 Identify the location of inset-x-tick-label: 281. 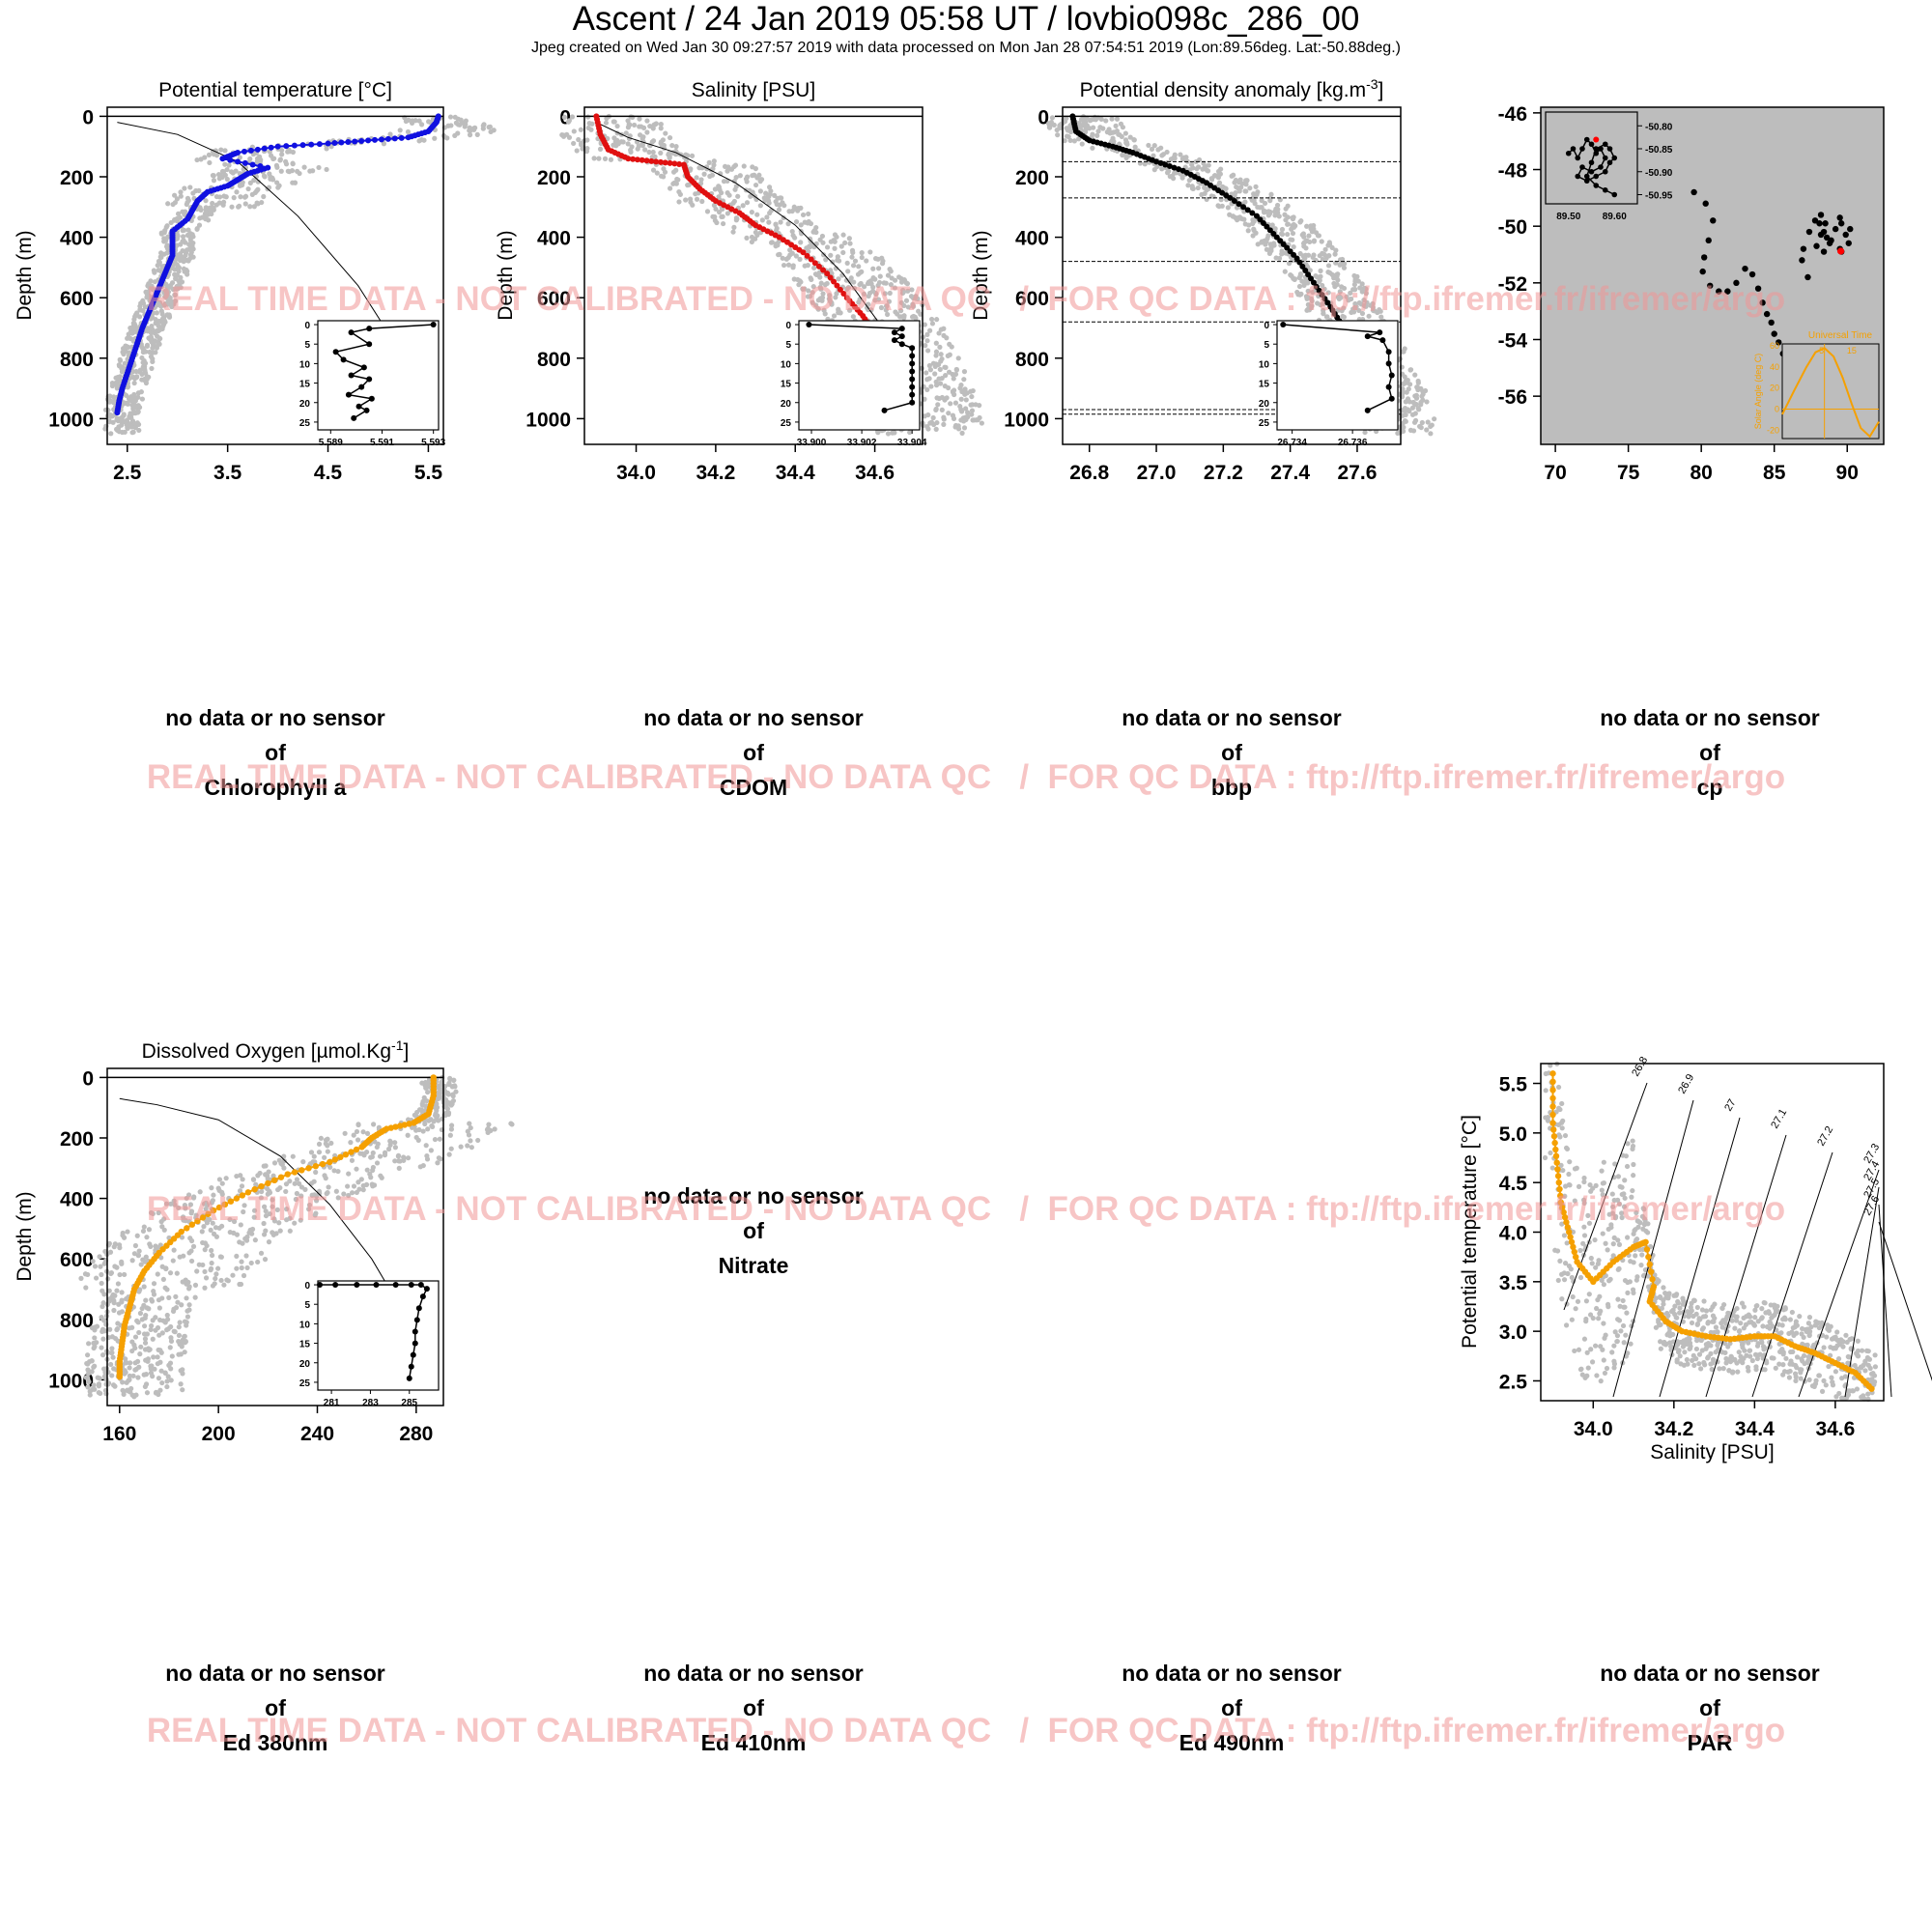
(332, 1403).